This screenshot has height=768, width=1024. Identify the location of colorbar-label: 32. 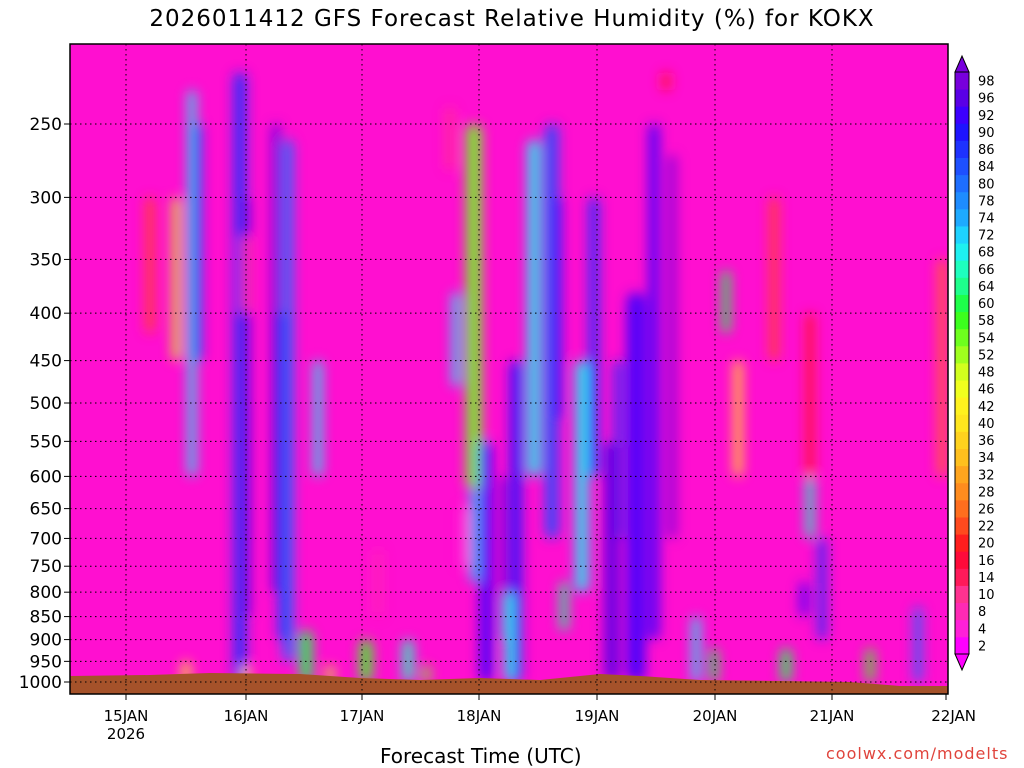
(986, 475).